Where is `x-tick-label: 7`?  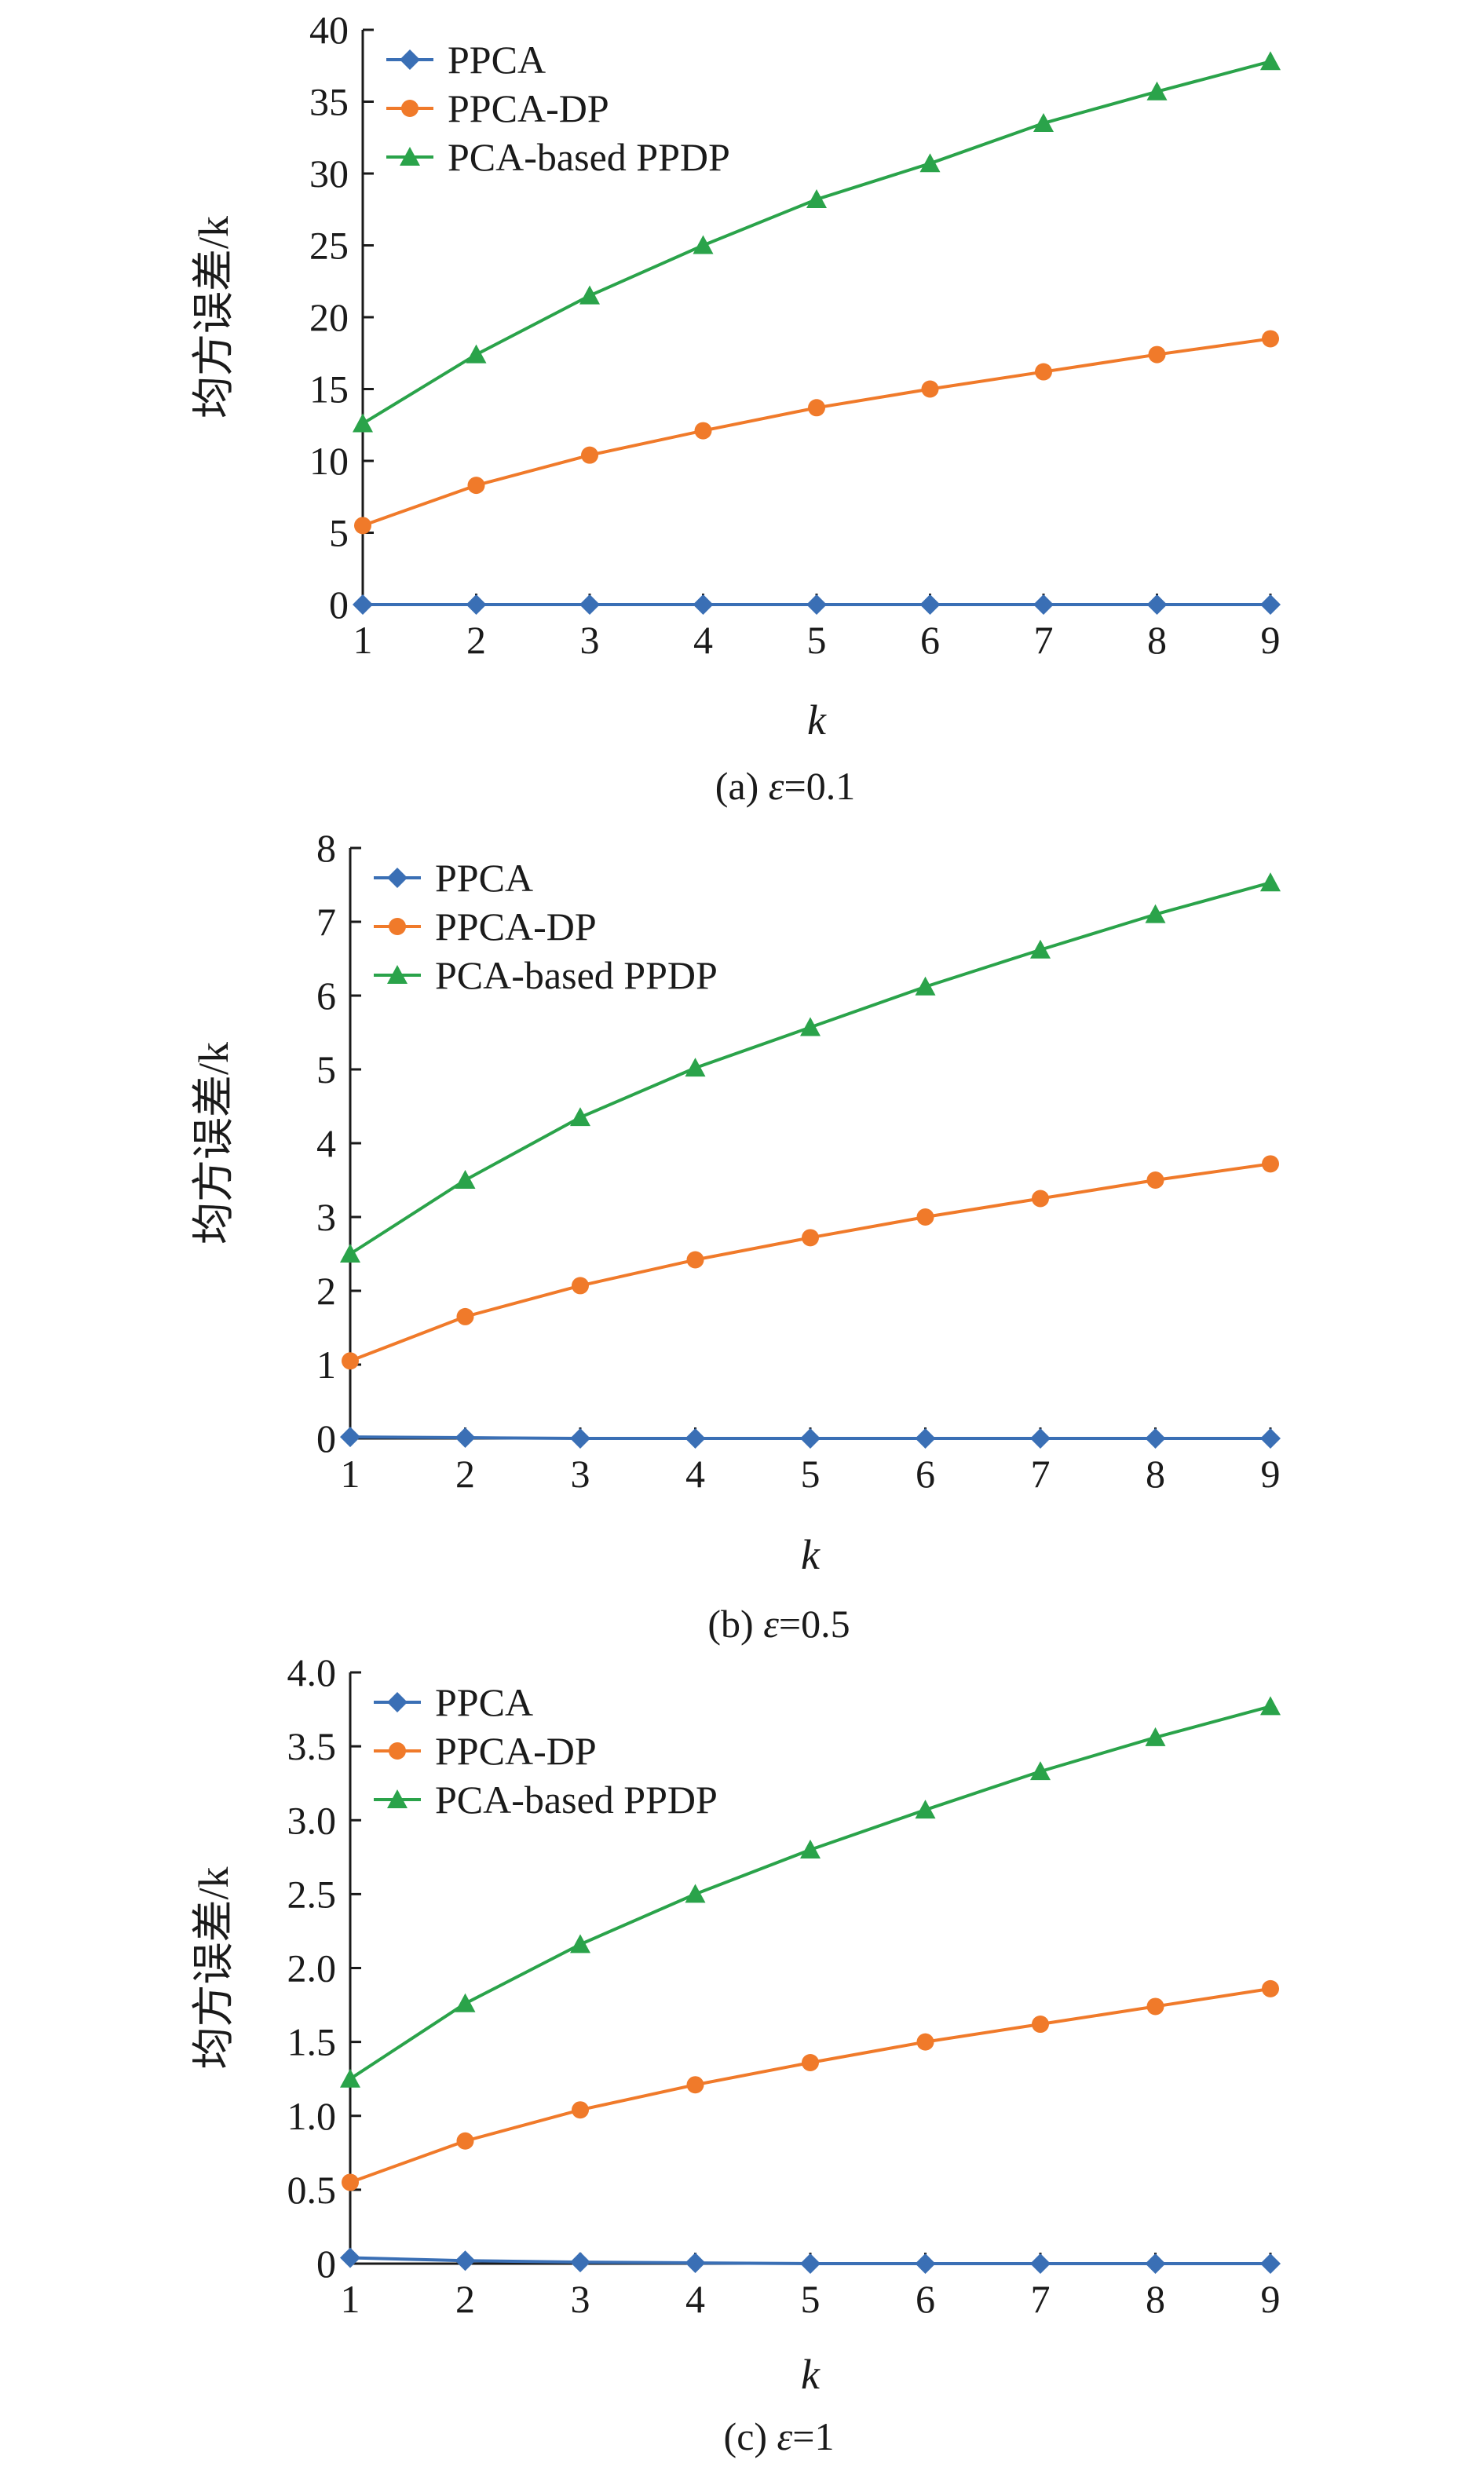 x-tick-label: 7 is located at coordinates (1041, 2299).